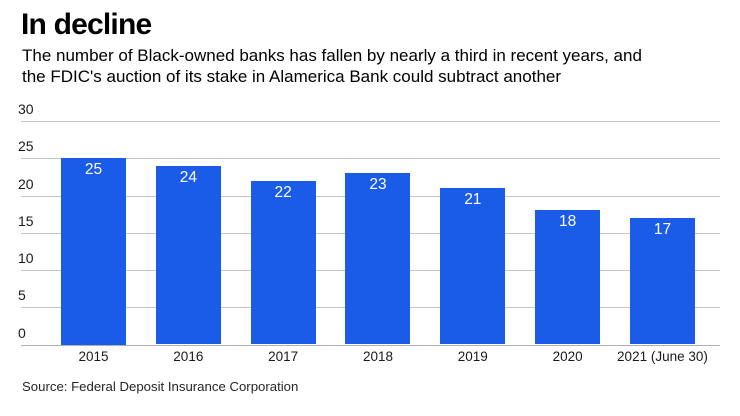 This screenshot has width=740, height=416. I want to click on bar-2015: 25, so click(93, 251).